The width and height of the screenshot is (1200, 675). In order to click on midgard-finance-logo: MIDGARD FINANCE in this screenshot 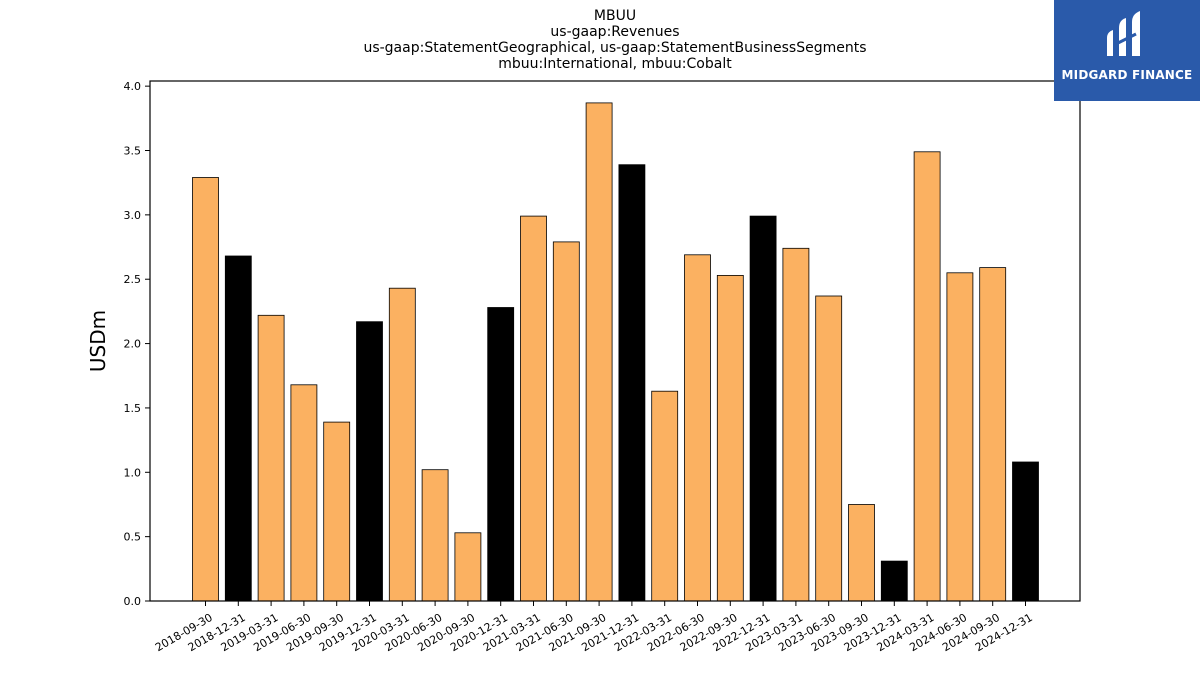, I will do `click(1127, 50)`.